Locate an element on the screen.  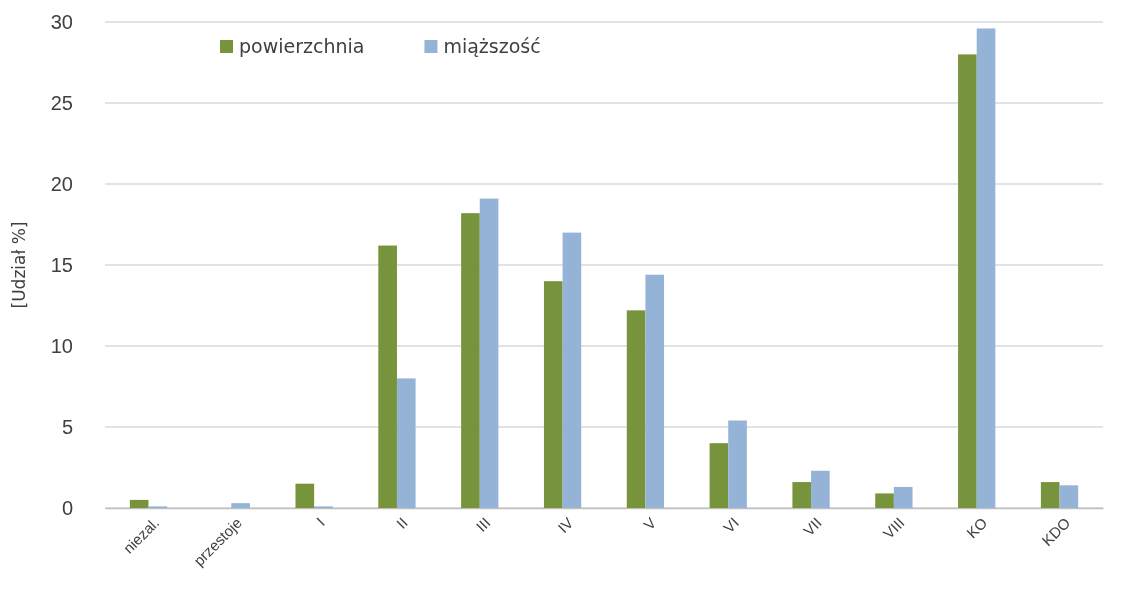
x-tick-label: VIII is located at coordinates (893, 528).